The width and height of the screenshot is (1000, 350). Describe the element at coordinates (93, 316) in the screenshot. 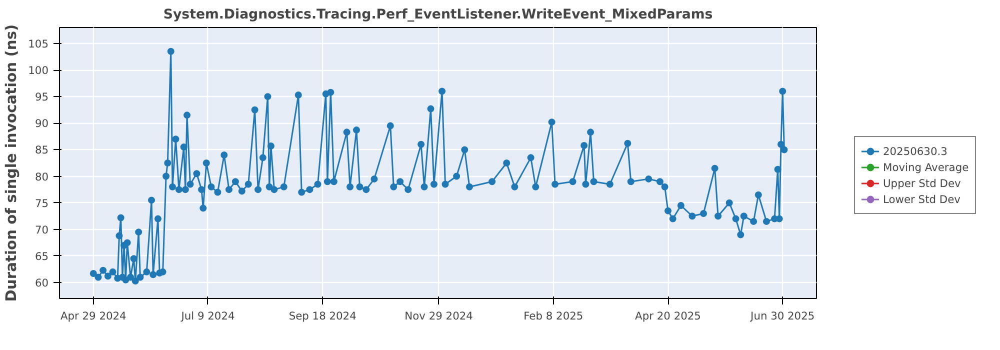

I see `x-tick-label: Apr 29 2024` at that location.